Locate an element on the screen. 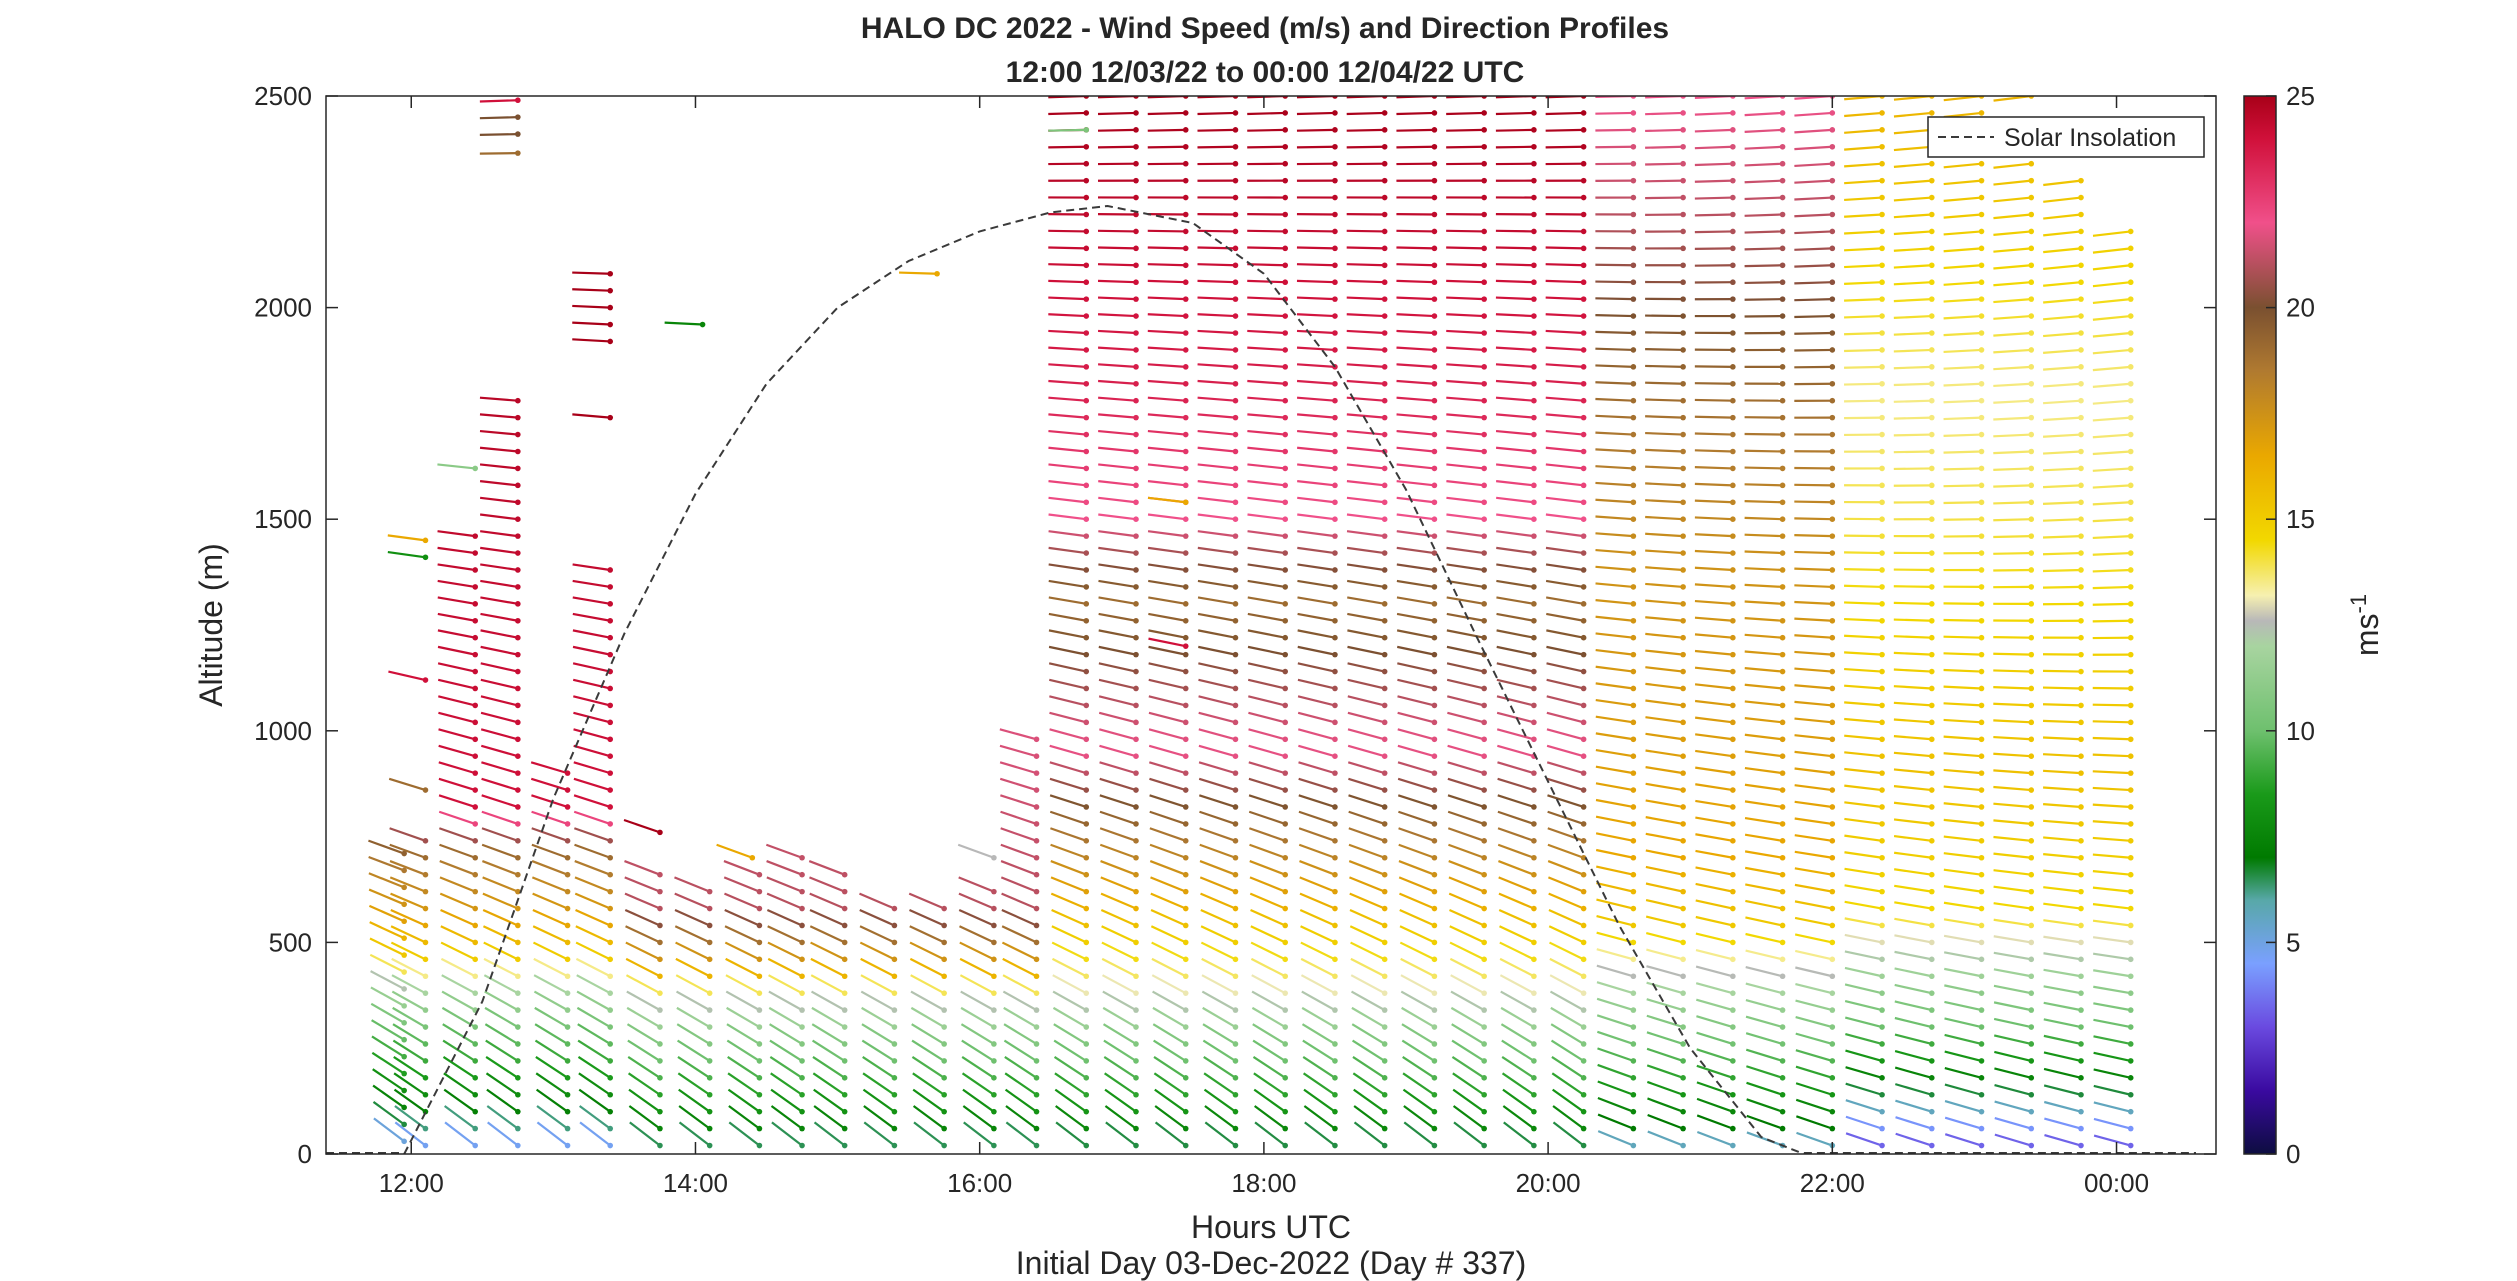  y-axis-label: Altitude (m) is located at coordinates (211, 625).